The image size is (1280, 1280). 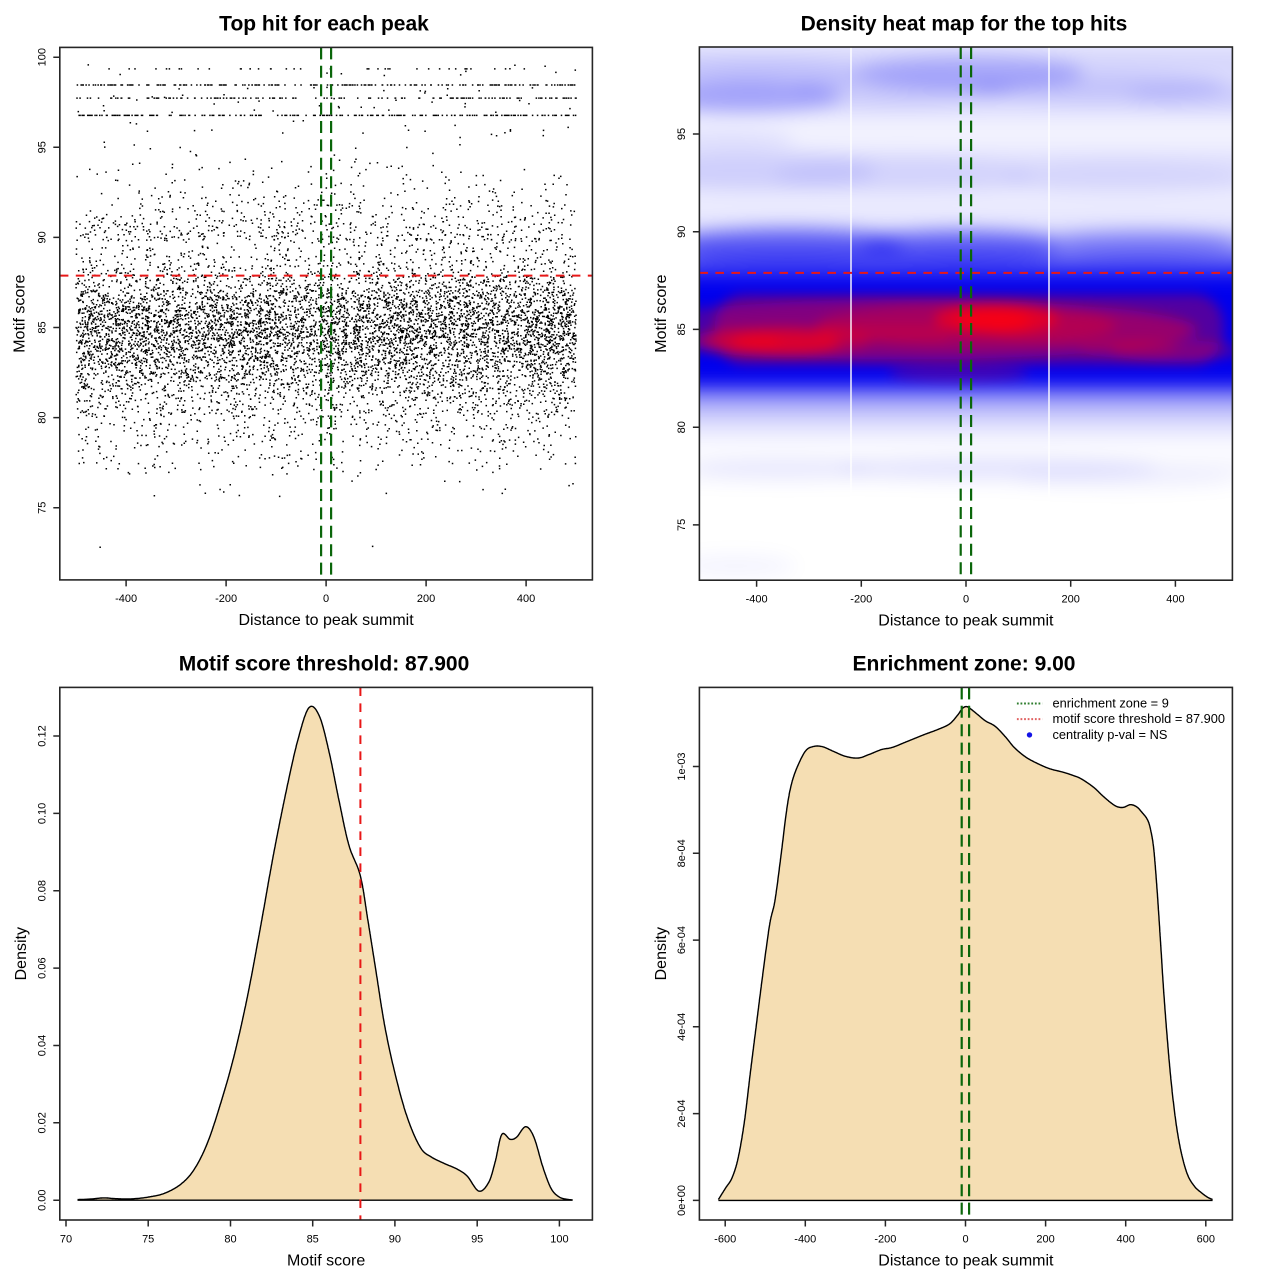 I want to click on svg-text: 4e-04, so click(x=682, y=1027).